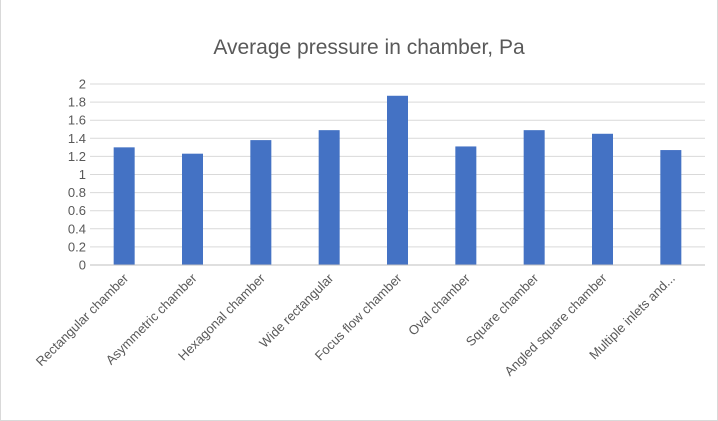 The width and height of the screenshot is (718, 421). What do you see at coordinates (77, 138) in the screenshot?
I see `y-tick-label: 1.4` at bounding box center [77, 138].